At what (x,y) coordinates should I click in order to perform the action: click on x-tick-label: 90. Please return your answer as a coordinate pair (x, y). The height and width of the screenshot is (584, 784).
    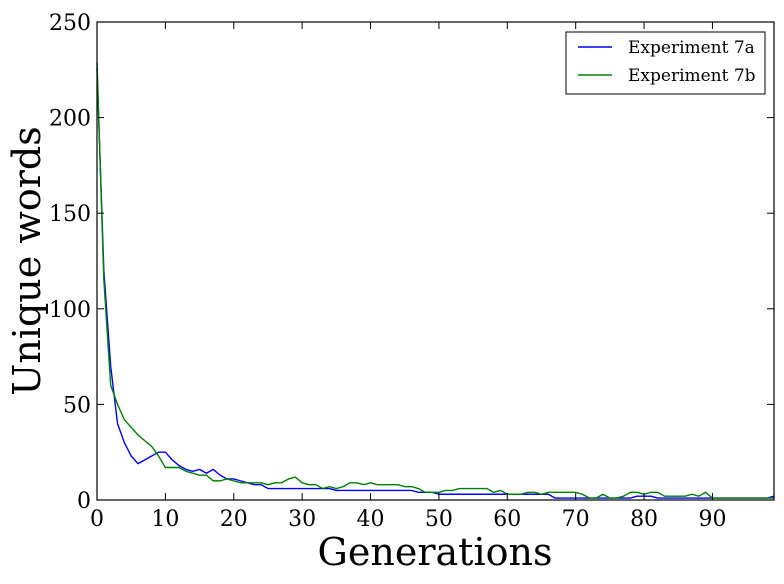
    Looking at the image, I should click on (712, 519).